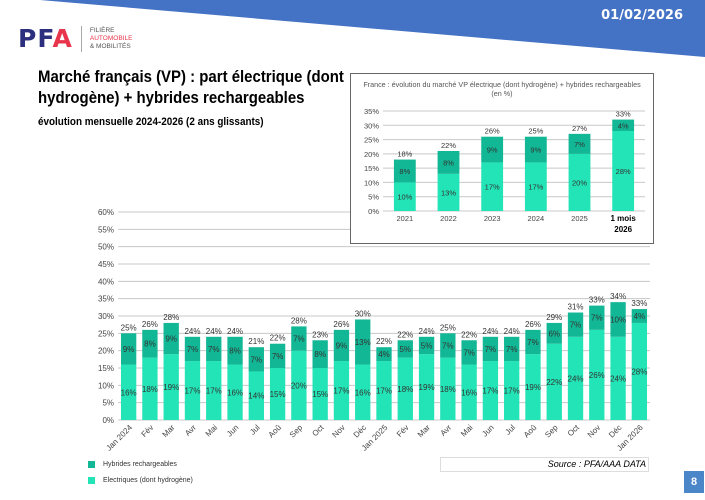 This screenshot has width=705, height=500. What do you see at coordinates (623, 218) in the screenshot?
I see `x-tick-label: 1 mois` at bounding box center [623, 218].